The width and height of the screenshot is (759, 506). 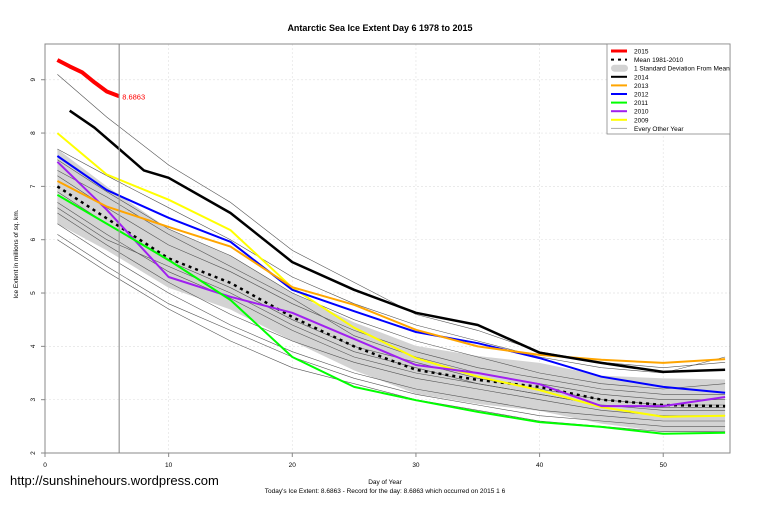 What do you see at coordinates (385, 482) in the screenshot?
I see `x-axis-label: Day of Year` at bounding box center [385, 482].